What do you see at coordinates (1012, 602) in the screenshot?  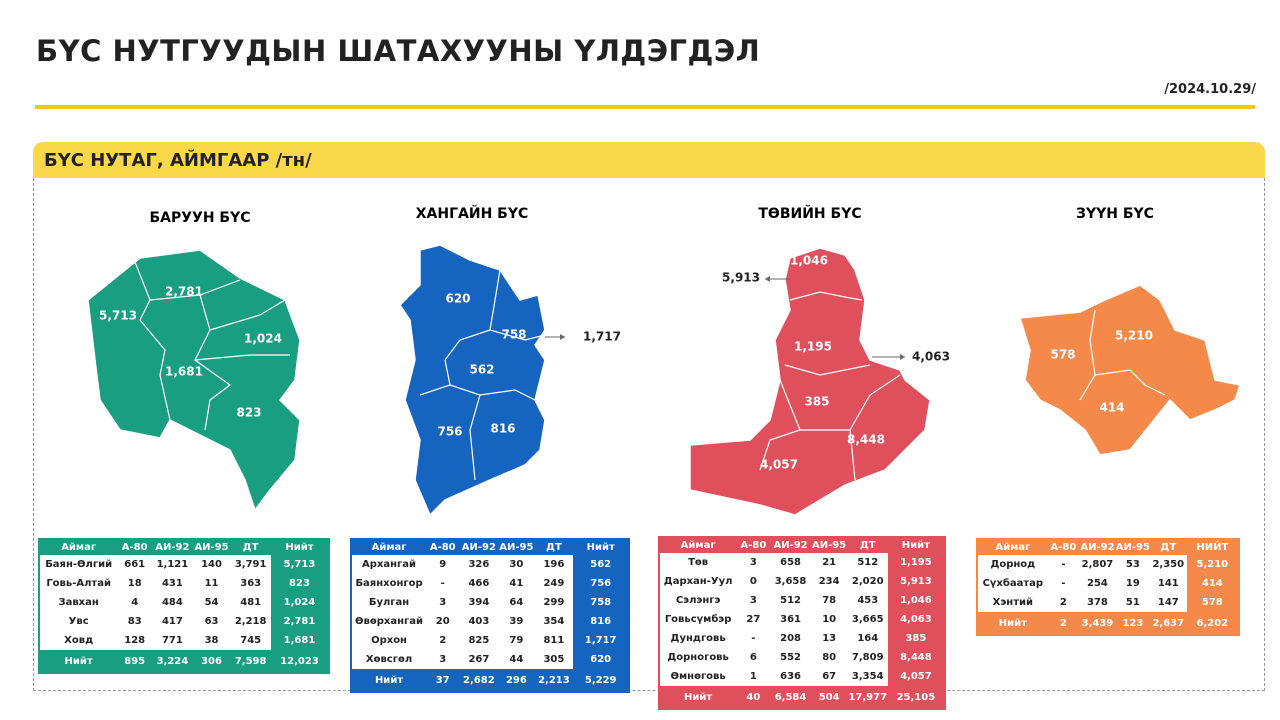 I see `table-cell: Хэнтий` at bounding box center [1012, 602].